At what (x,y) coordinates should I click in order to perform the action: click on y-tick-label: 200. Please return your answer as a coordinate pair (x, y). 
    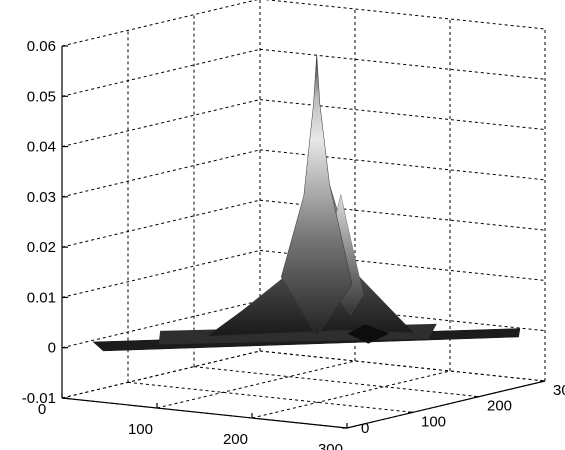
    Looking at the image, I should click on (499, 406).